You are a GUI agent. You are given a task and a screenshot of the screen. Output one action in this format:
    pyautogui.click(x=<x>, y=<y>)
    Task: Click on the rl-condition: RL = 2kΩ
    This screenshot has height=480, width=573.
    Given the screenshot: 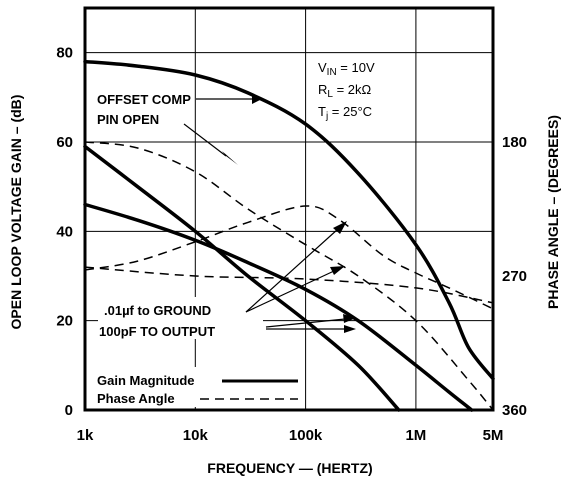 What is the action you would take?
    pyautogui.click(x=344, y=91)
    